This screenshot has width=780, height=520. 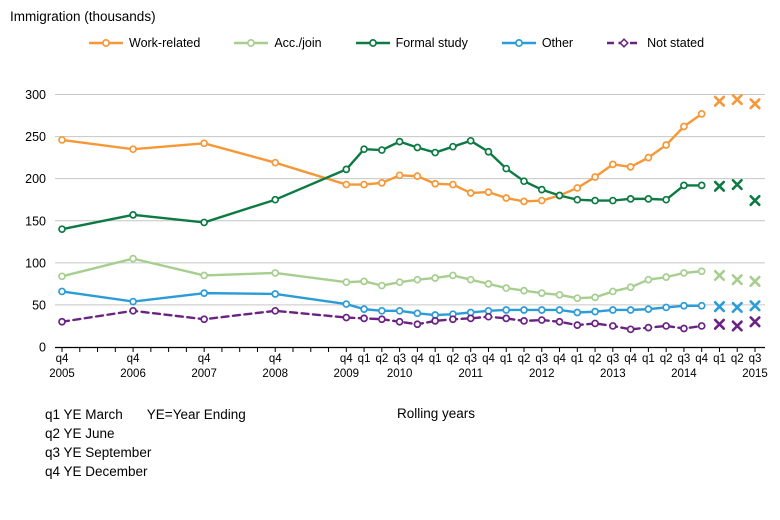 What do you see at coordinates (409, 278) in the screenshot?
I see `series-acc-join` at bounding box center [409, 278].